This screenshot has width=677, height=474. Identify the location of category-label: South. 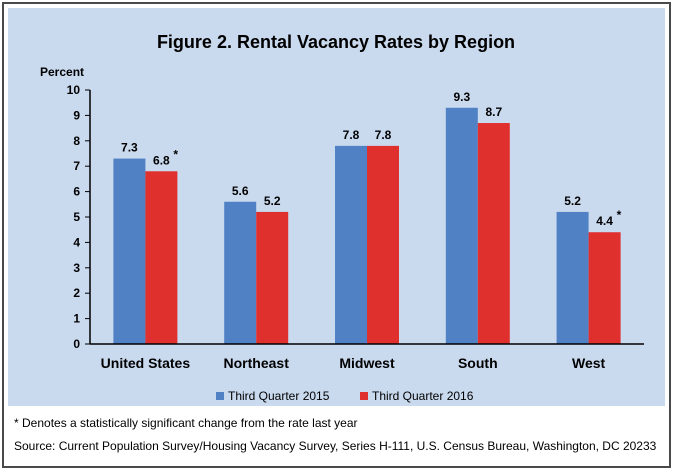
(478, 363).